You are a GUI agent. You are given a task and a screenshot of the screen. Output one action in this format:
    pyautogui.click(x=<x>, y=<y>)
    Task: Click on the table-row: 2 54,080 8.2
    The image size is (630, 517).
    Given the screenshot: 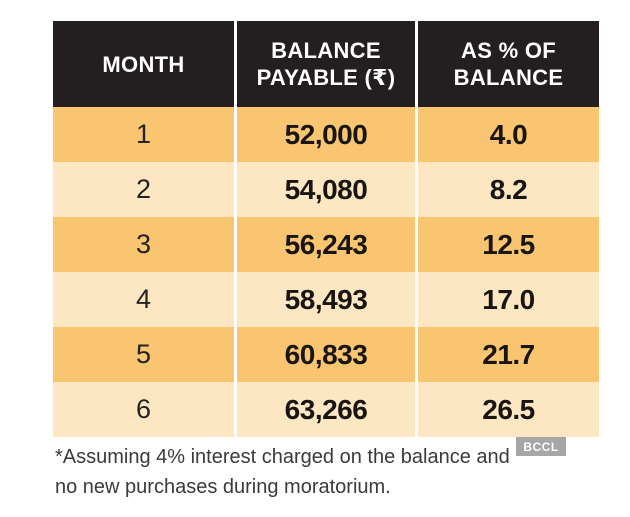 What is the action you would take?
    pyautogui.click(x=326, y=189)
    